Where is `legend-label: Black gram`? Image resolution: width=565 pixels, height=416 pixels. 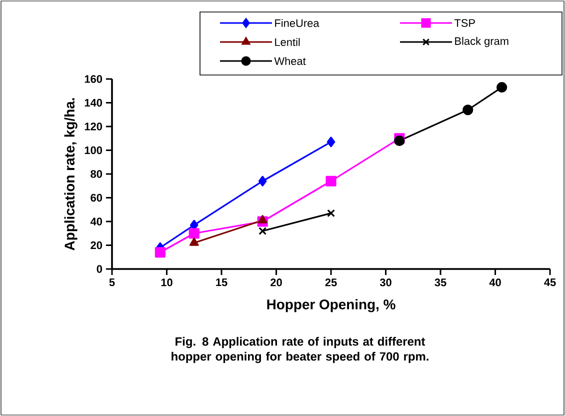
legend-label: Black gram is located at coordinates (481, 42).